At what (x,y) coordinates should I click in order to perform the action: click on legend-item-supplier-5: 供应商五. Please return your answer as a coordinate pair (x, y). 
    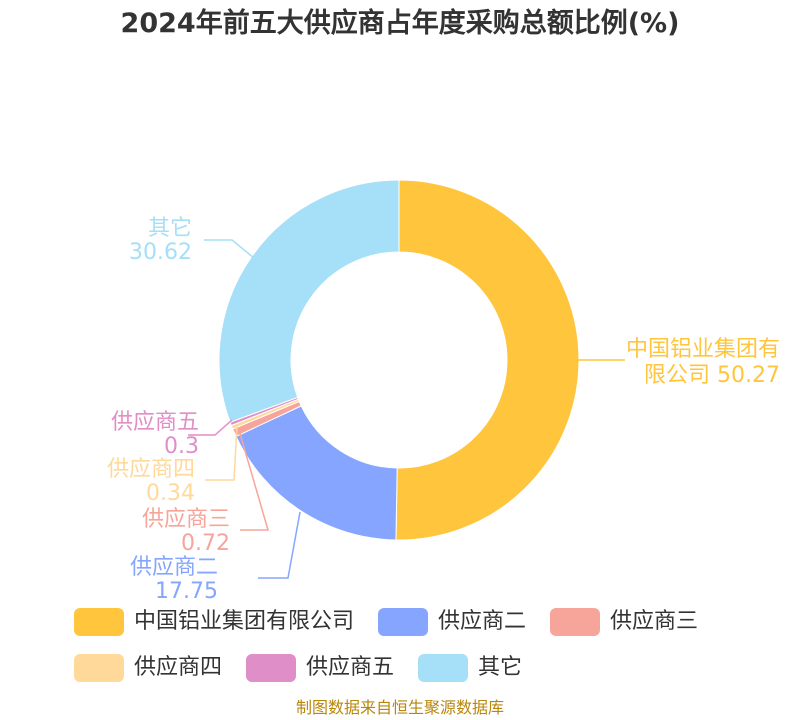
    Looking at the image, I should click on (320, 668).